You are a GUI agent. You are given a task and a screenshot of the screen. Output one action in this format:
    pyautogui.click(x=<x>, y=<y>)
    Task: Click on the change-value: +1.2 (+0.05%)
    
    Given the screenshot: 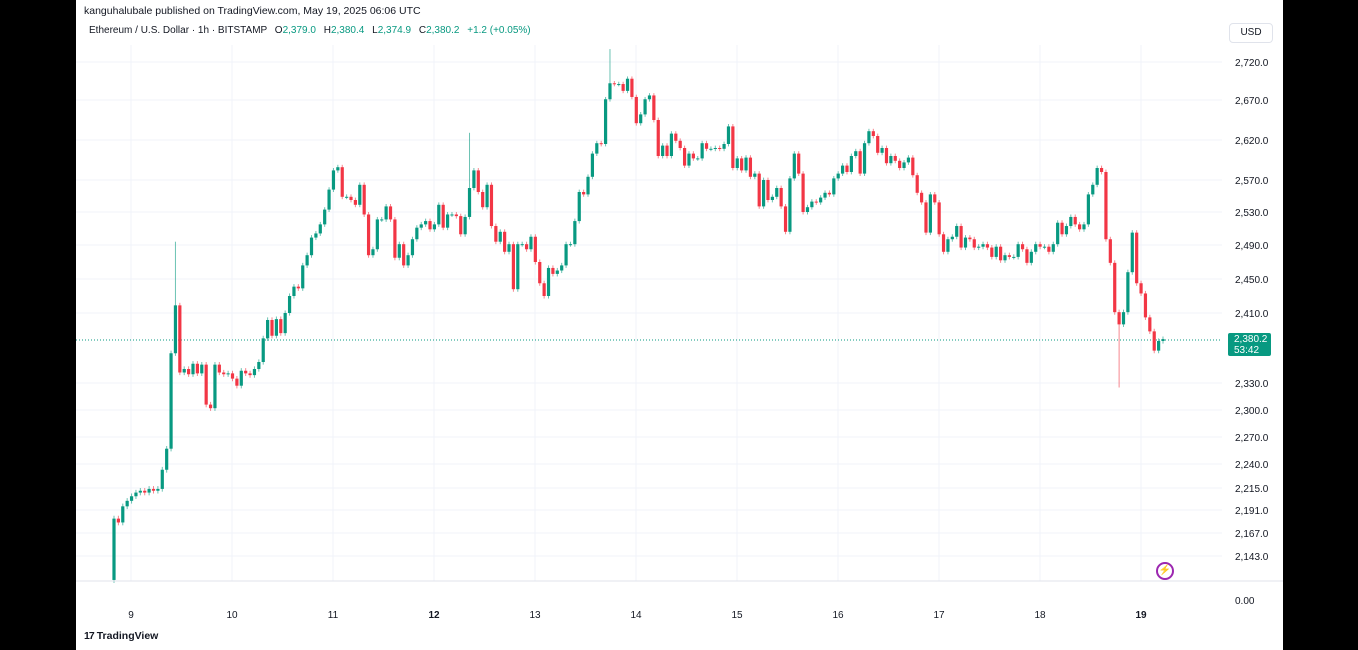 What is the action you would take?
    pyautogui.click(x=499, y=30)
    